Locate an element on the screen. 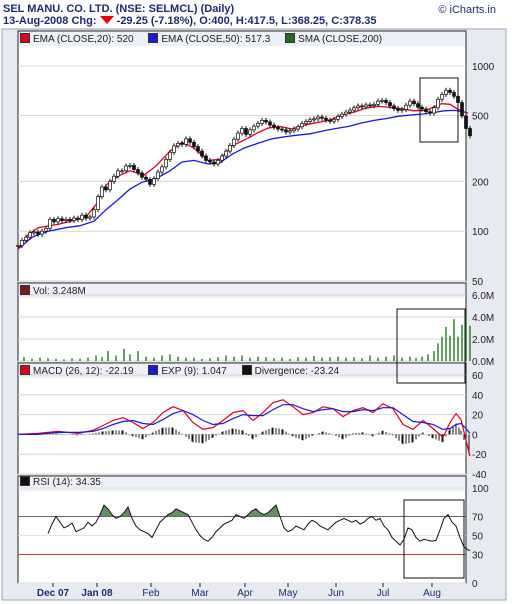 This screenshot has width=512, height=604. price-legend-band is located at coordinates (242, 39).